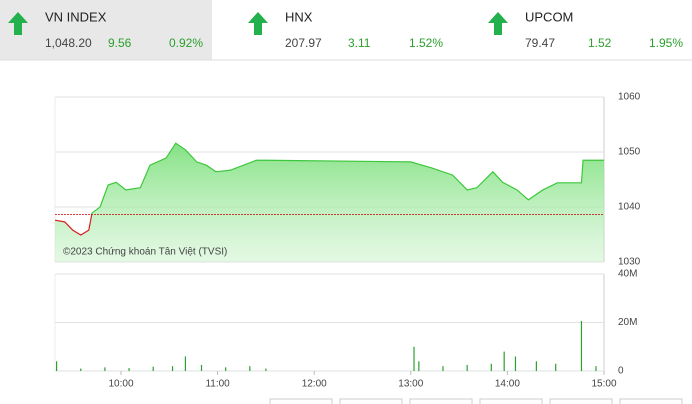  Describe the element at coordinates (68, 43) in the screenshot. I see `index-value: 1,048.20` at that location.